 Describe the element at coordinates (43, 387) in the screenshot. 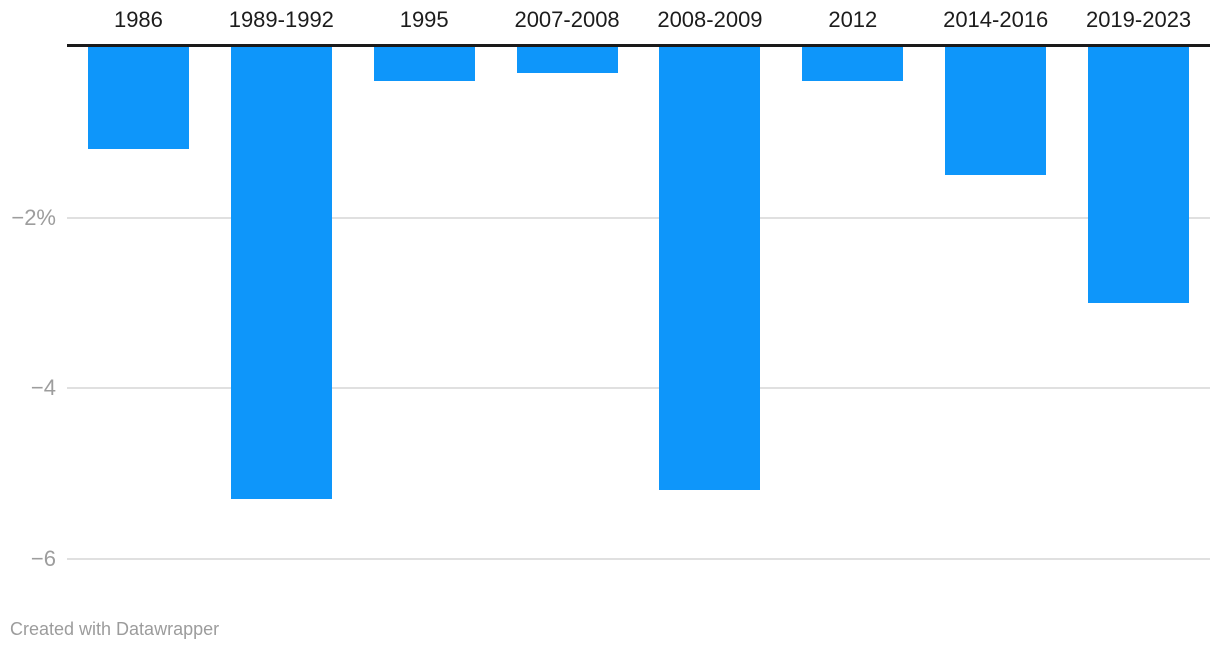

I see `y-tick-label: −4` at that location.